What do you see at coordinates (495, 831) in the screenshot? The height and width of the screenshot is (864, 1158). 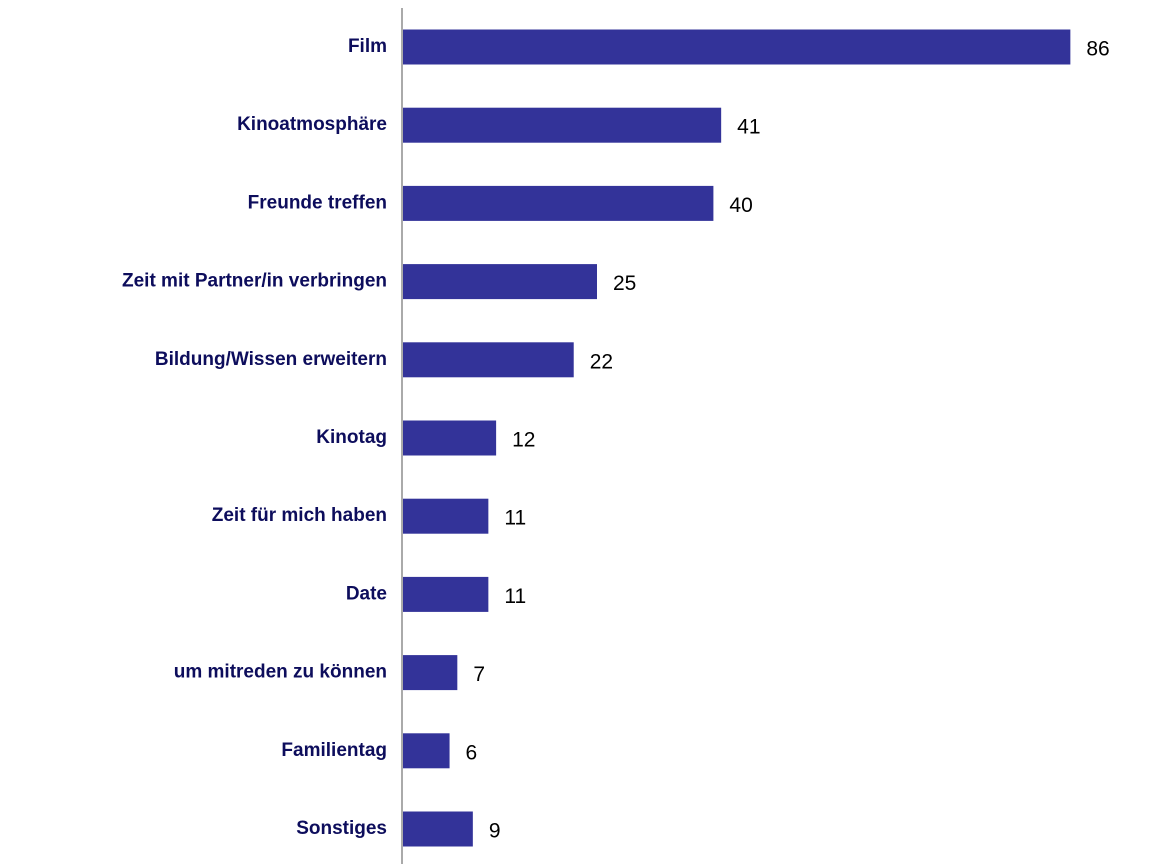 I see `value-label: 9` at bounding box center [495, 831].